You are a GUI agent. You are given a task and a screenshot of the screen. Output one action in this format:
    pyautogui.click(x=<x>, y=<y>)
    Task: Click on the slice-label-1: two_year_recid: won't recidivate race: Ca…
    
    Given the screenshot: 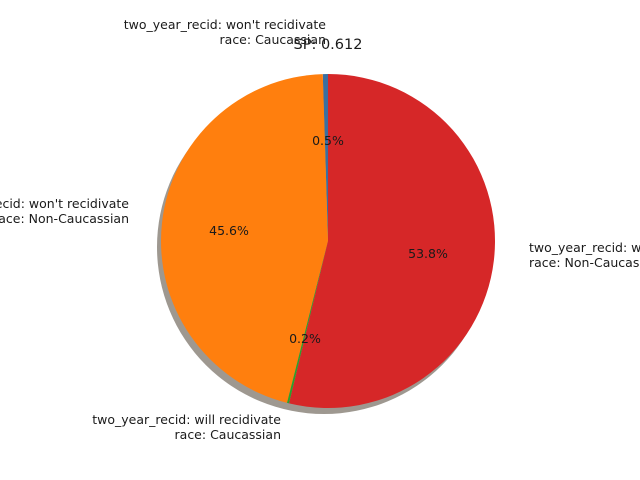 What is the action you would take?
    pyautogui.click(x=225, y=32)
    